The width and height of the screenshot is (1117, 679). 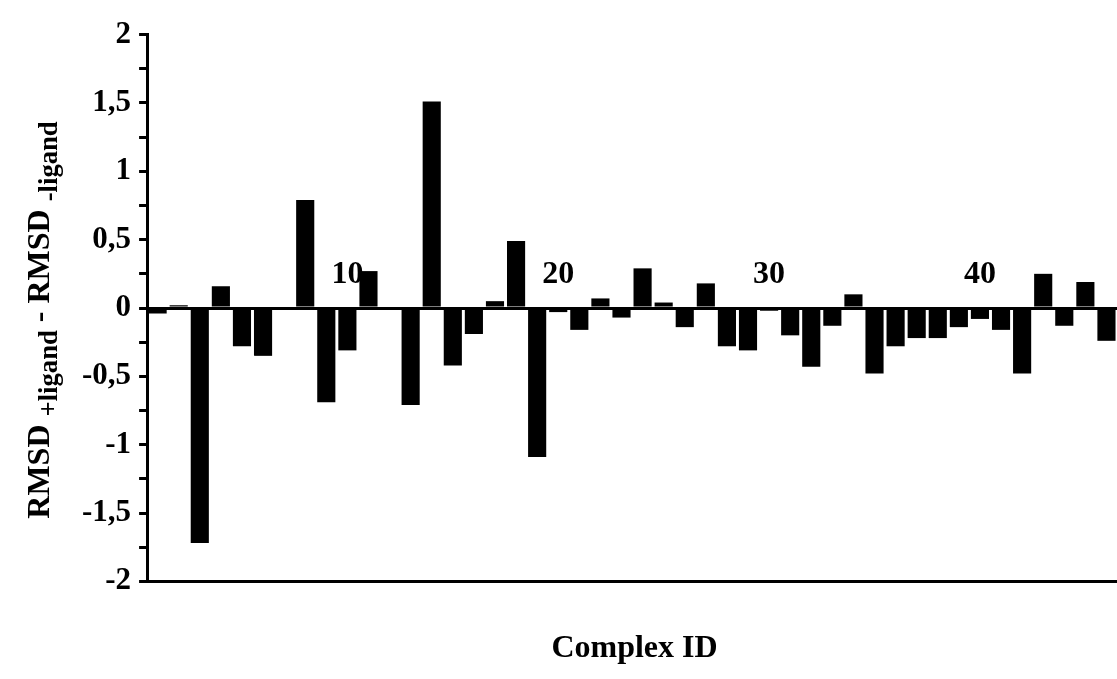 I want to click on x-axis-title: Complex ID, so click(x=634, y=646).